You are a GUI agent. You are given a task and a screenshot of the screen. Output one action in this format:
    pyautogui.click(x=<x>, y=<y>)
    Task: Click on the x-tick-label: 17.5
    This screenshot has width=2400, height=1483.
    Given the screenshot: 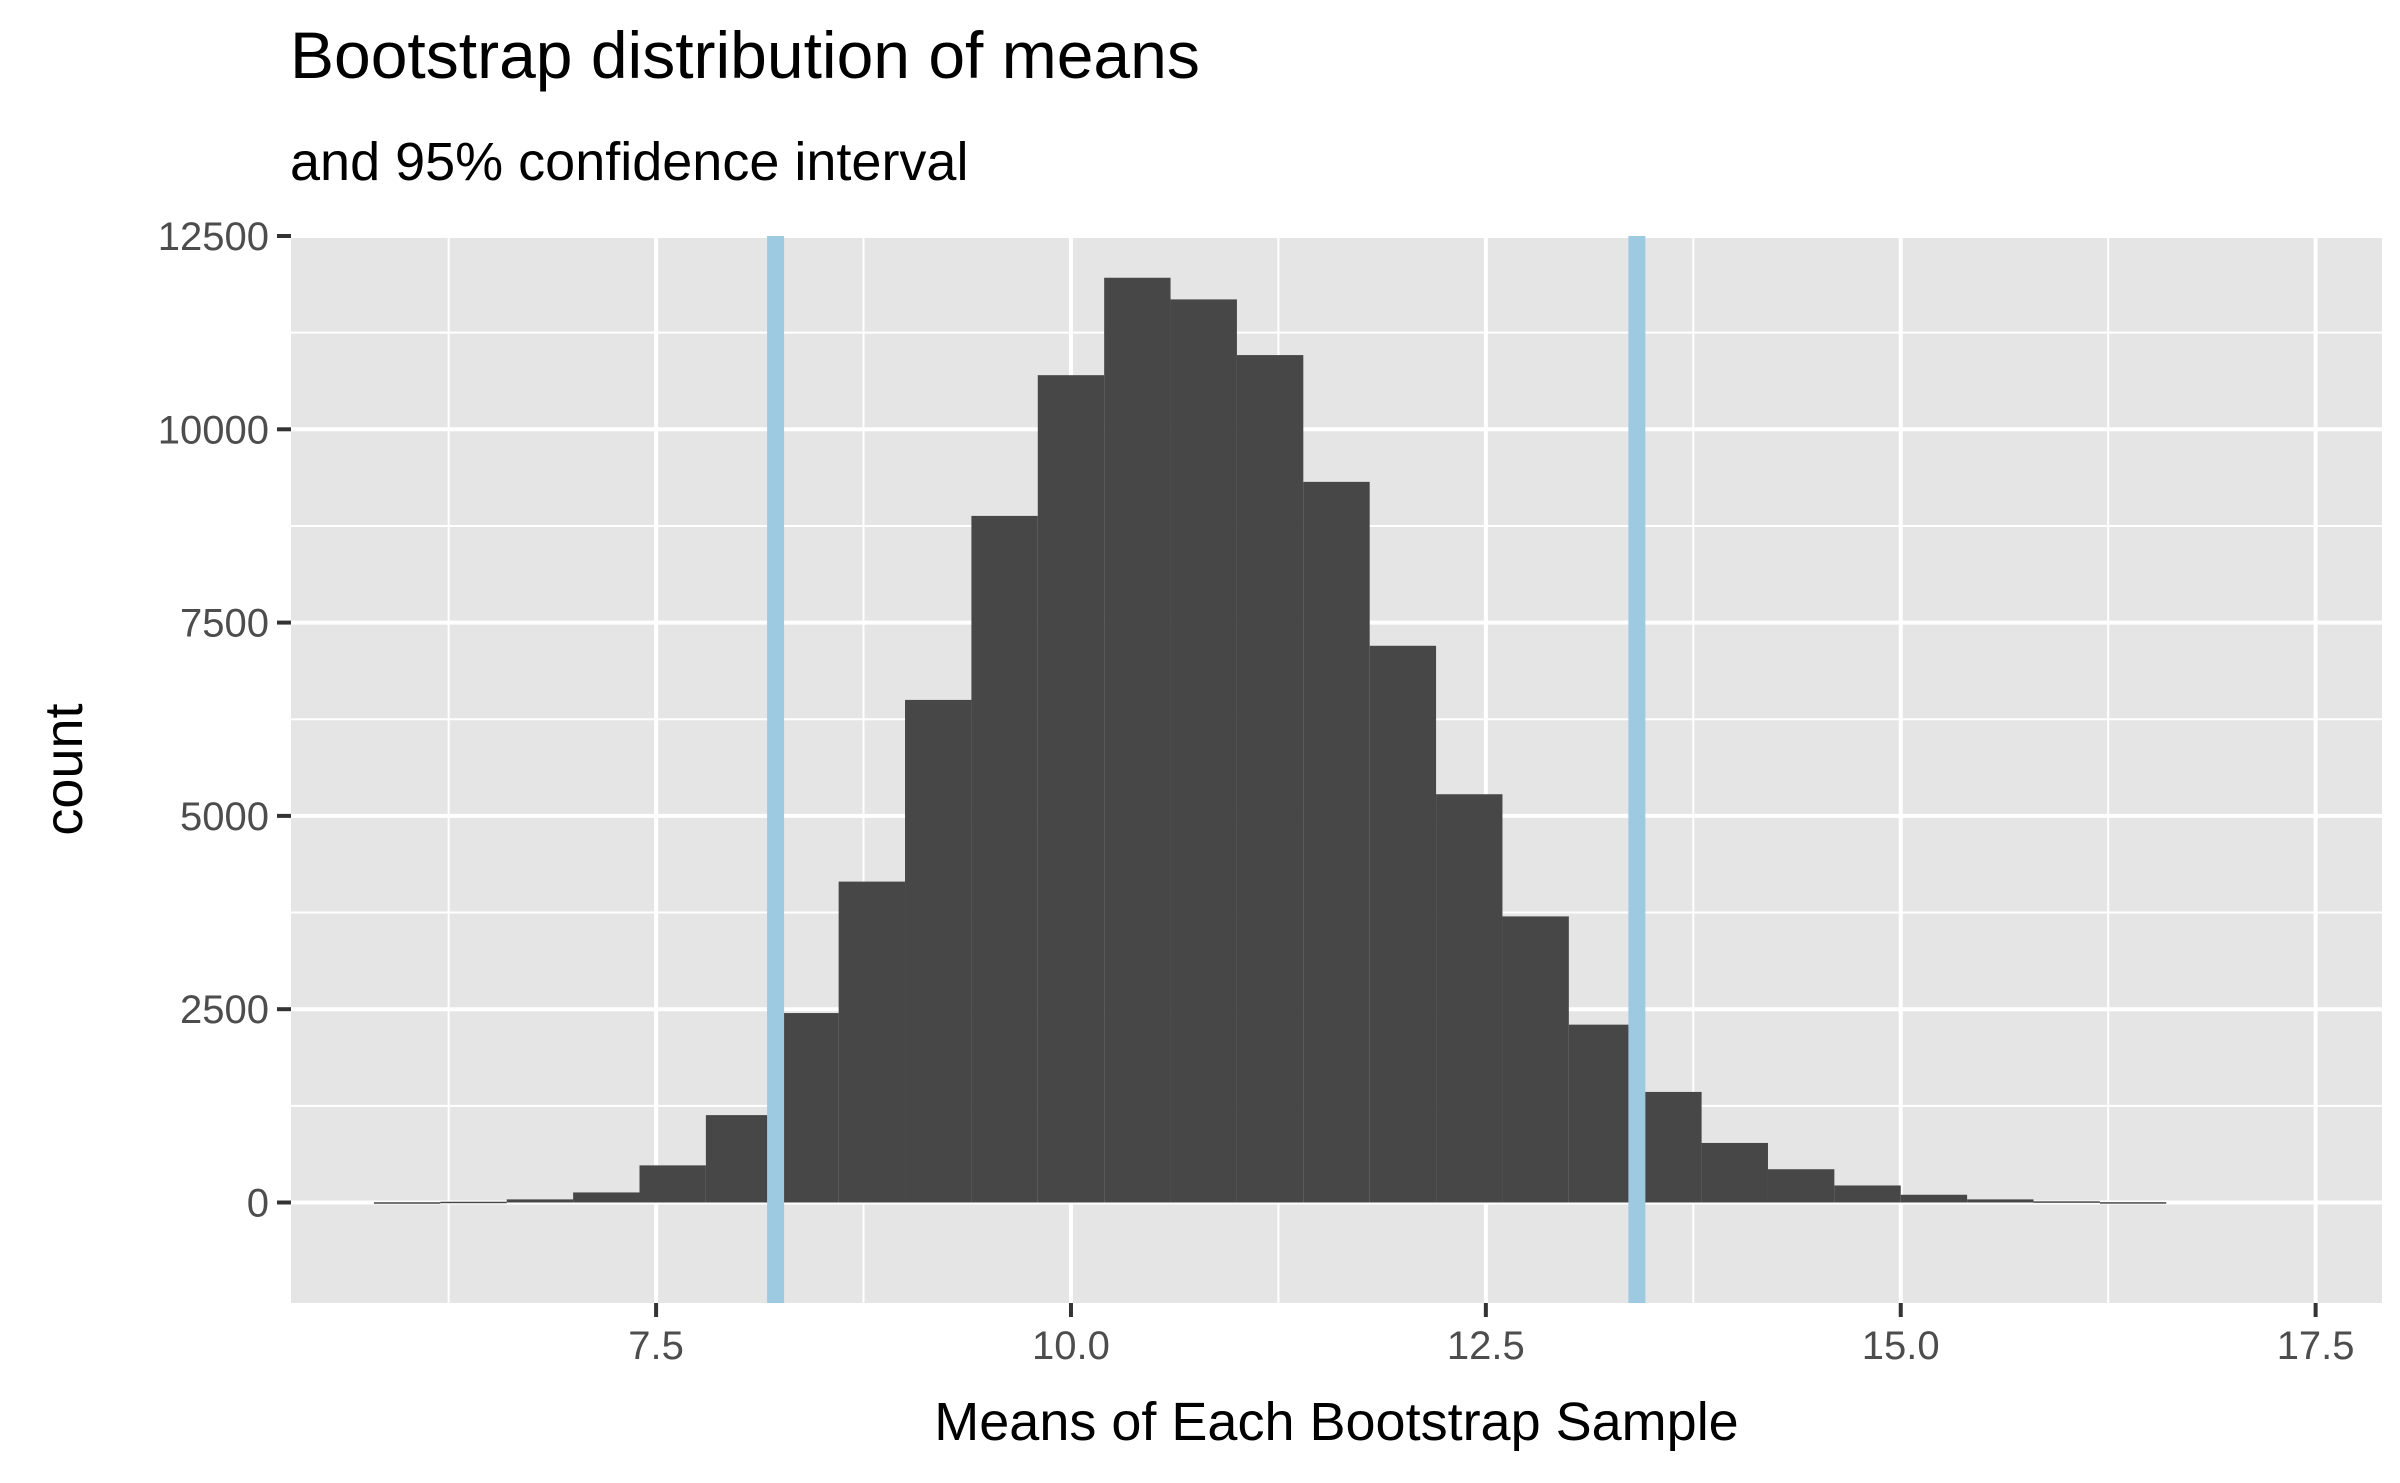 What is the action you would take?
    pyautogui.click(x=2316, y=1346)
    